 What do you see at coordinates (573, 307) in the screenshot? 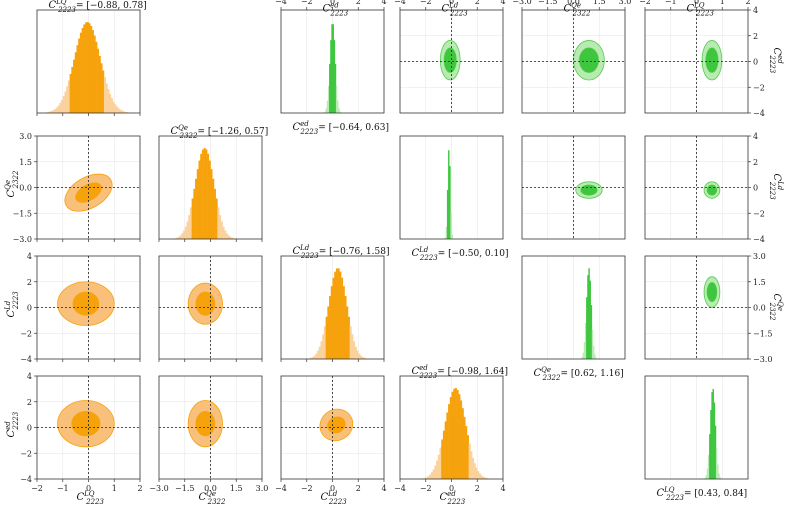
I see `green-marginal-panel` at bounding box center [573, 307].